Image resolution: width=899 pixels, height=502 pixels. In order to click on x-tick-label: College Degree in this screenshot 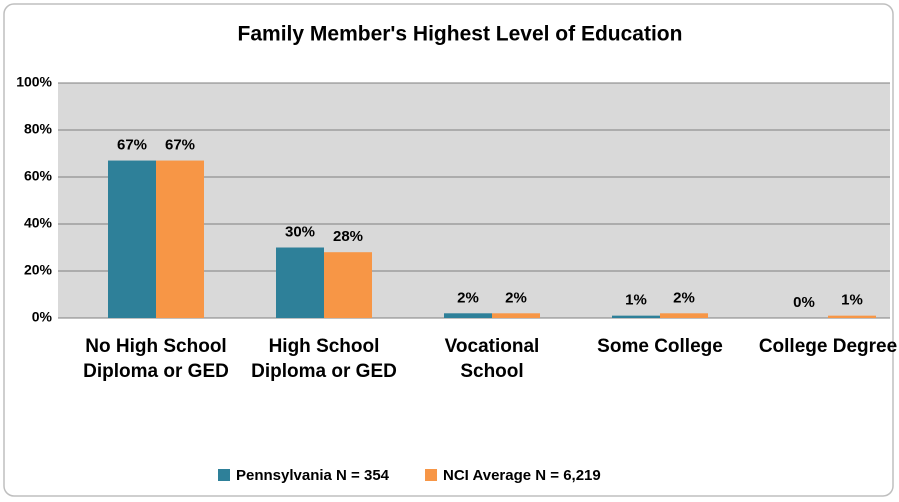, I will do `click(828, 346)`.